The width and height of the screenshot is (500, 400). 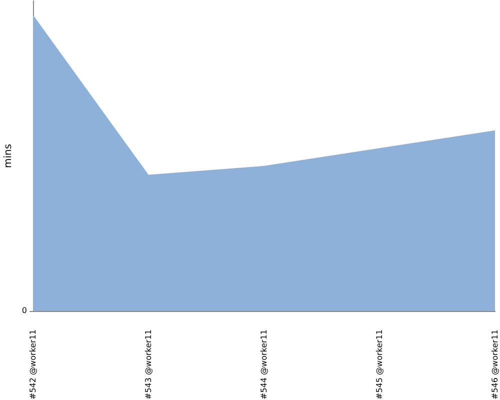 What do you see at coordinates (8, 156) in the screenshot?
I see `y-axis-title: mins` at bounding box center [8, 156].